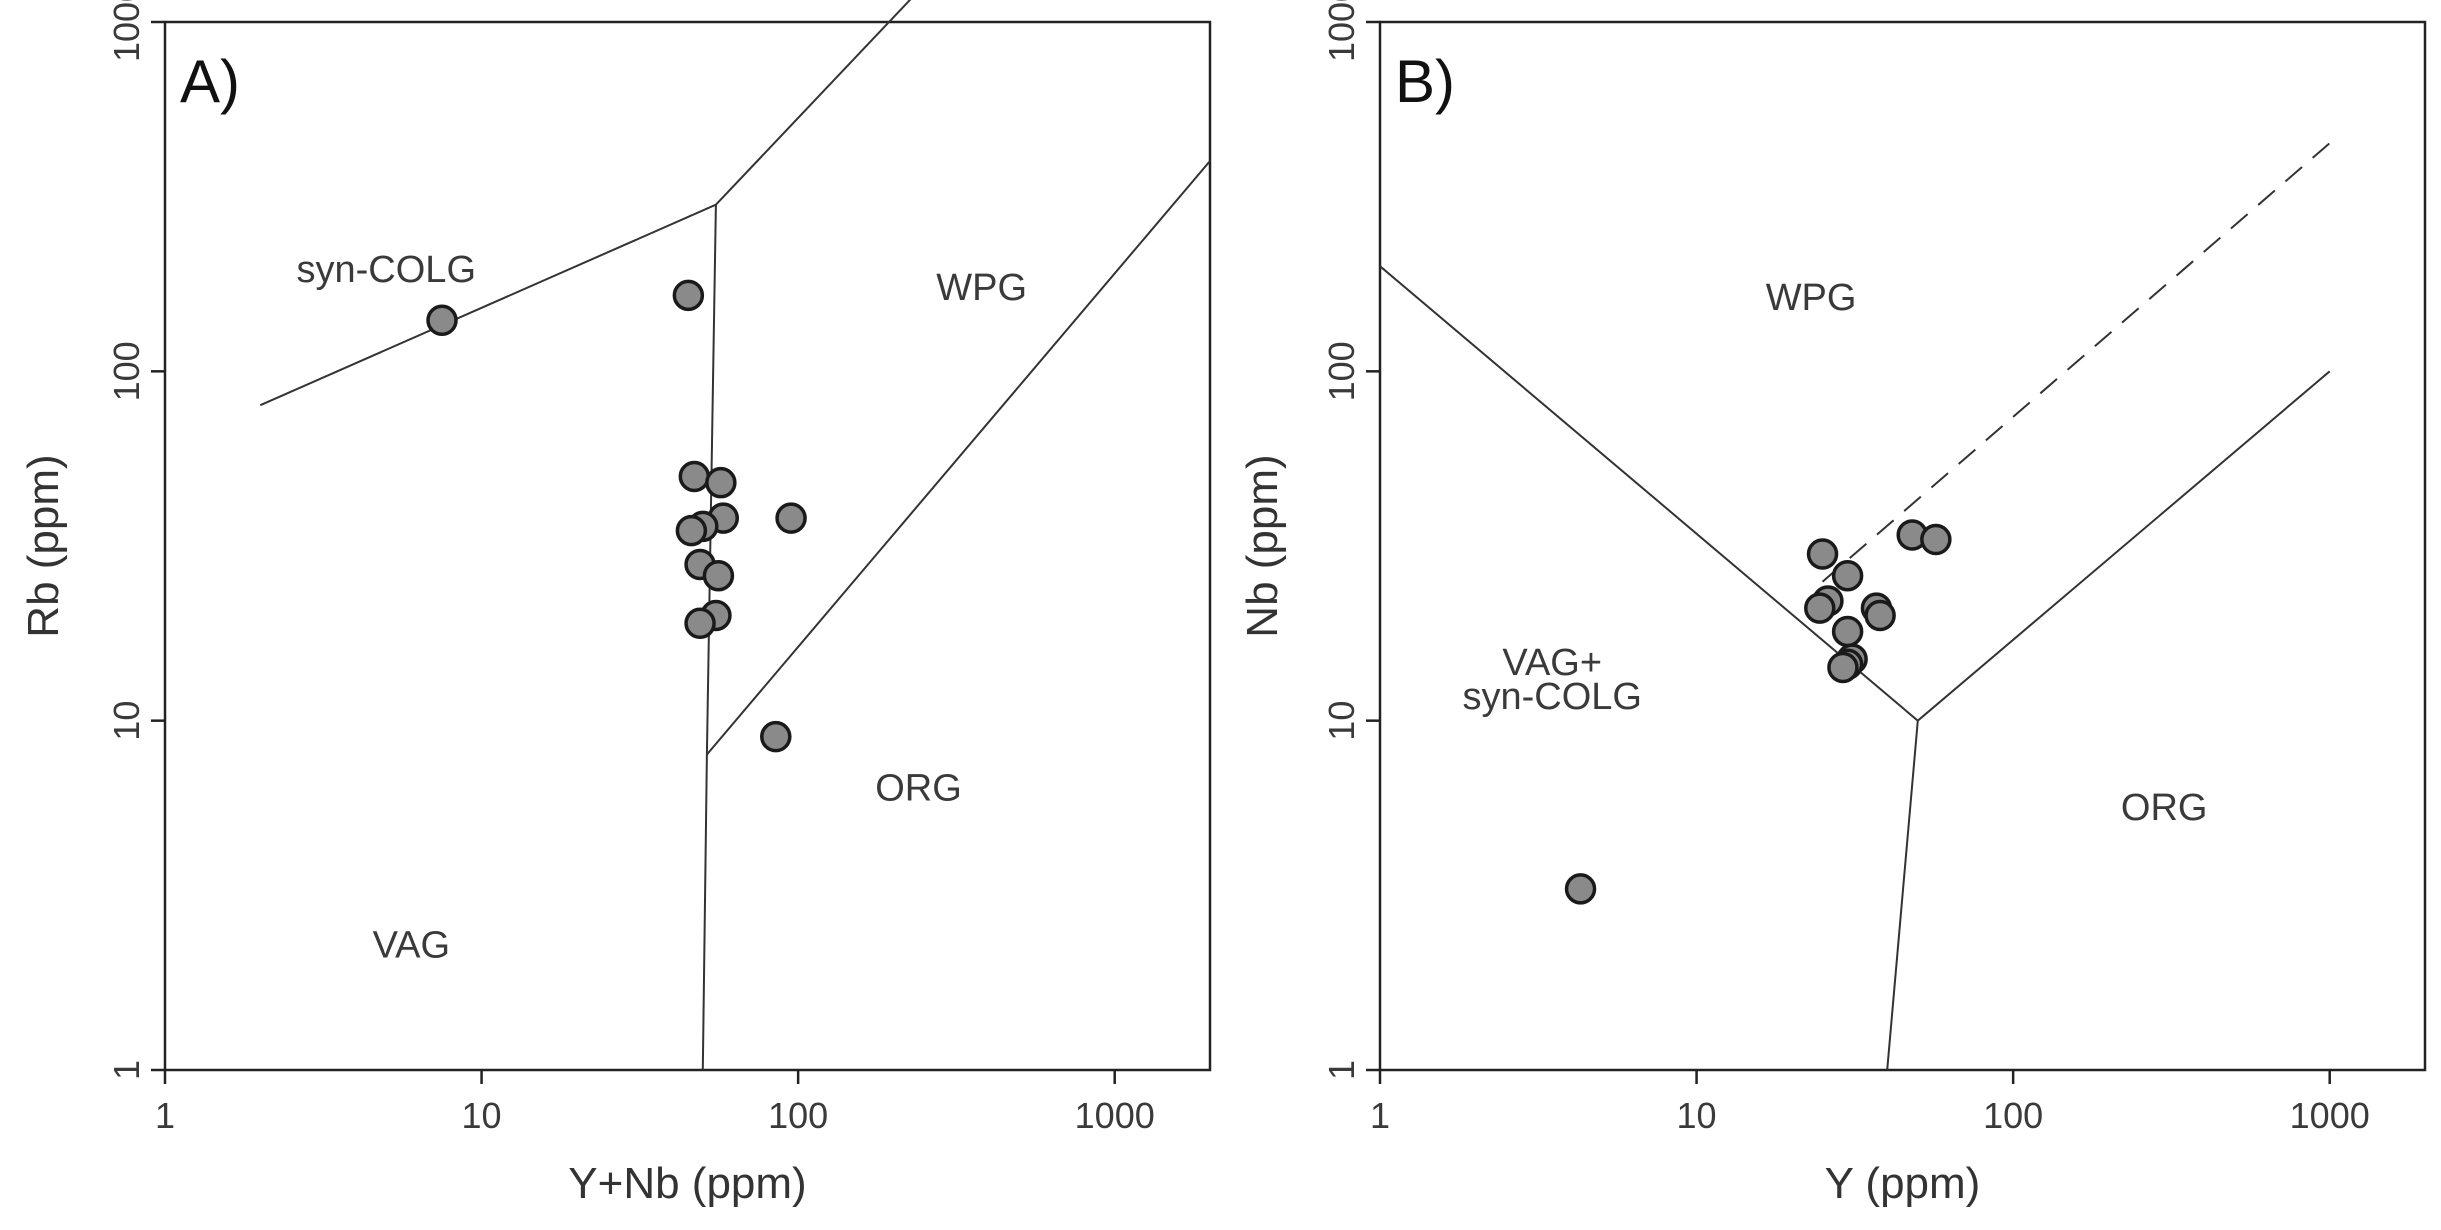  I want to click on panel-label: A), so click(210, 81).